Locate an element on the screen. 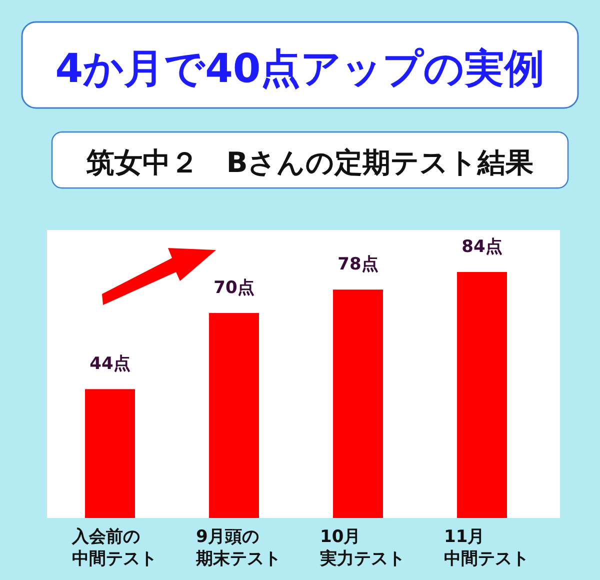 The image size is (600, 580). x-tick-label: 11月中間テスト is located at coordinates (486, 548).